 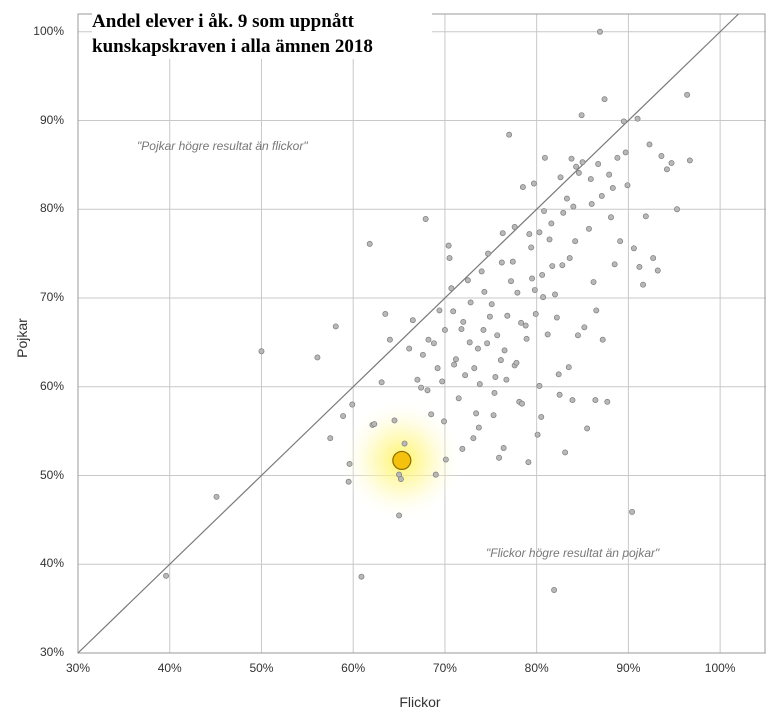 I want to click on chart-title-line-1: Andel elever i åk. 9 som uppnått, so click(x=223, y=21).